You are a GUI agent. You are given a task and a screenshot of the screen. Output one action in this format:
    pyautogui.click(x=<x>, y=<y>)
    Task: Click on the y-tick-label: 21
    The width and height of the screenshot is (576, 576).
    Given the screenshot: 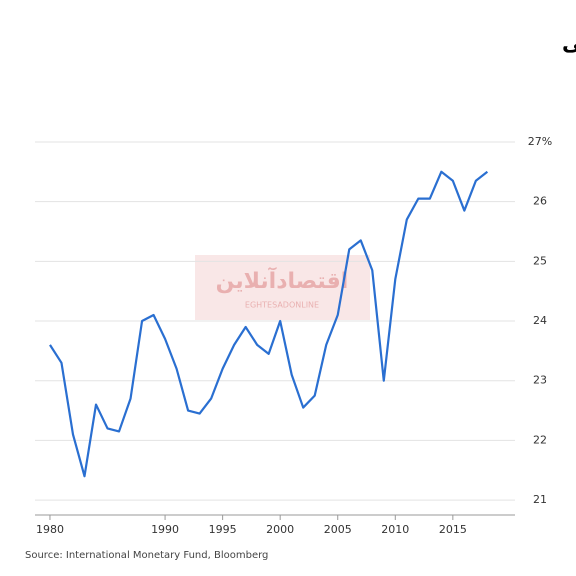 What is the action you would take?
    pyautogui.click(x=540, y=499)
    